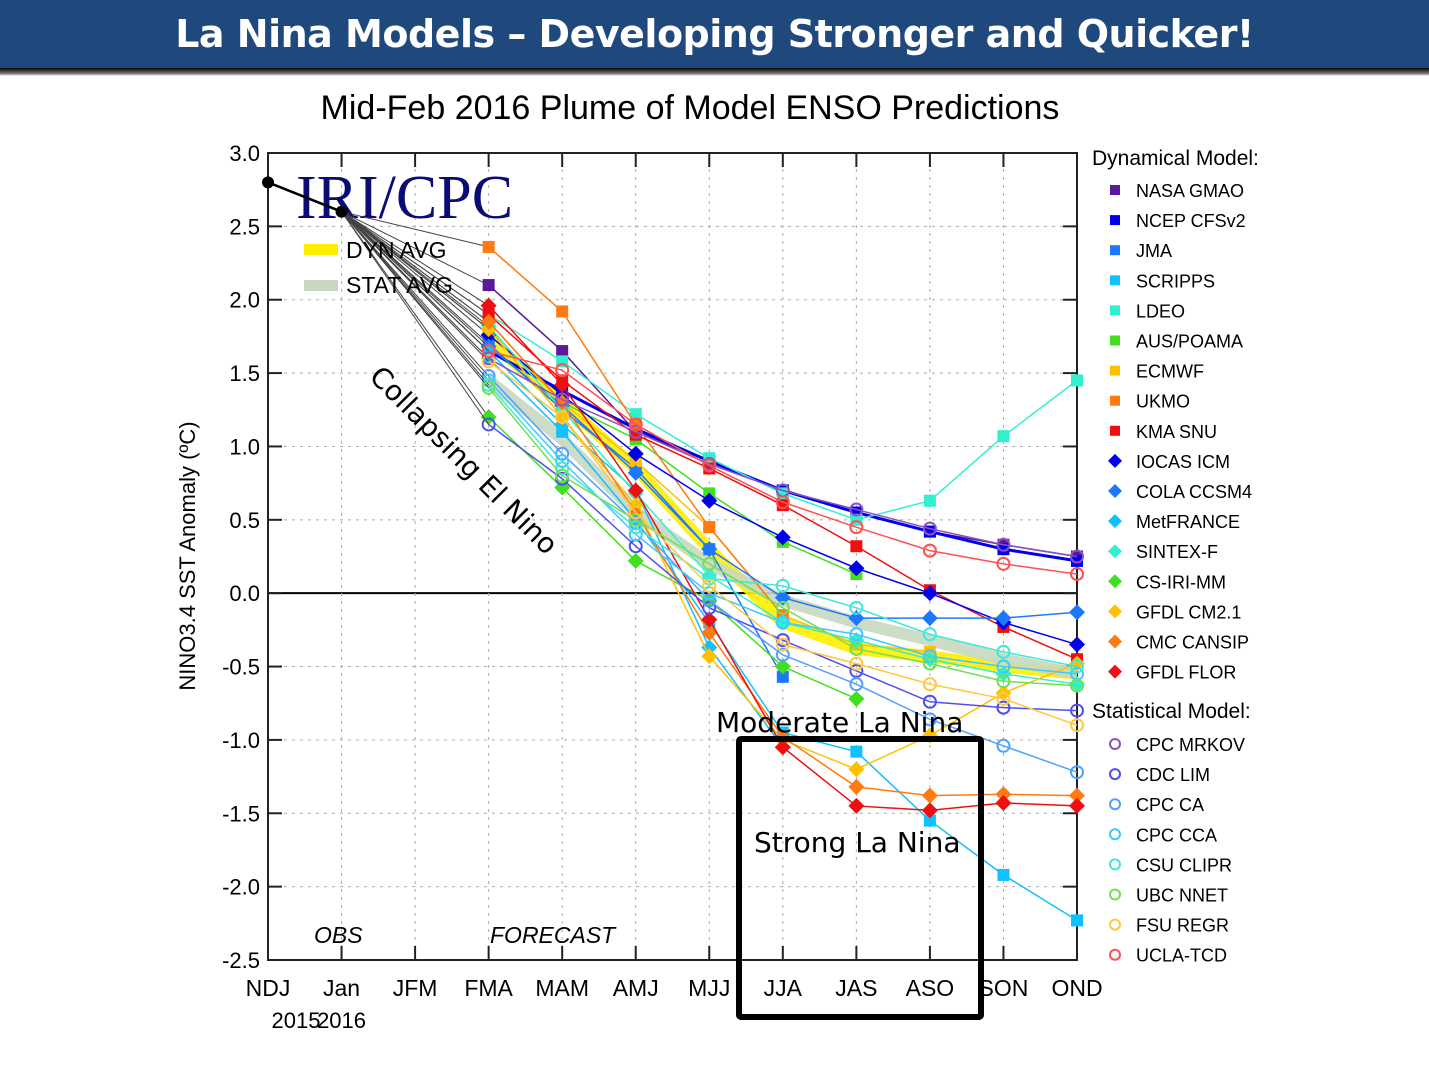 Image resolution: width=1429 pixels, height=1080 pixels. Describe the element at coordinates (1181, 582) in the screenshot. I see `legend-label: CS-IRI-MM` at that location.